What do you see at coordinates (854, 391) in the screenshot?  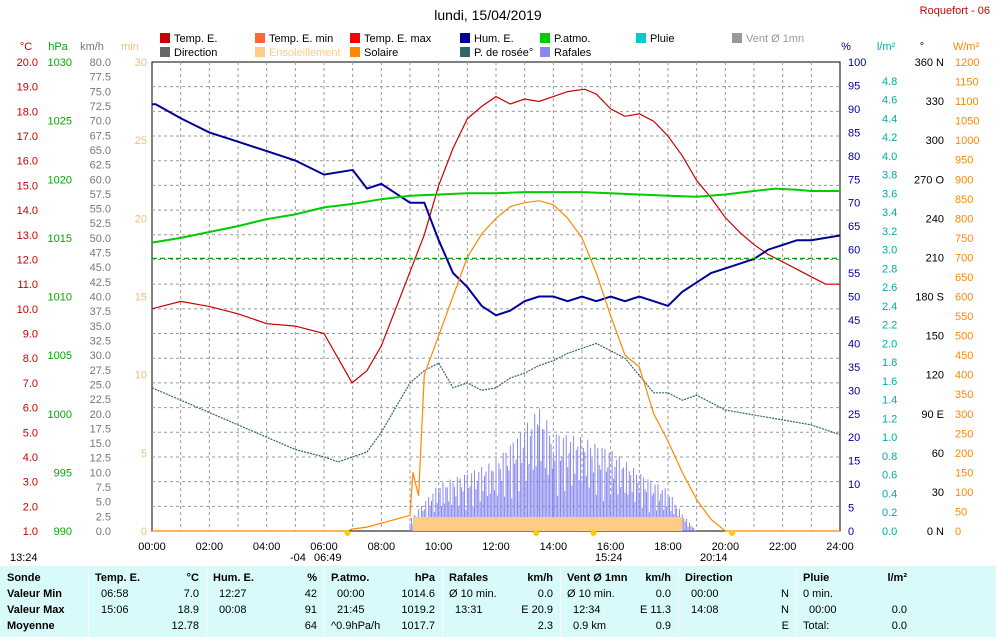 I see `y-tick-humidity: 30` at bounding box center [854, 391].